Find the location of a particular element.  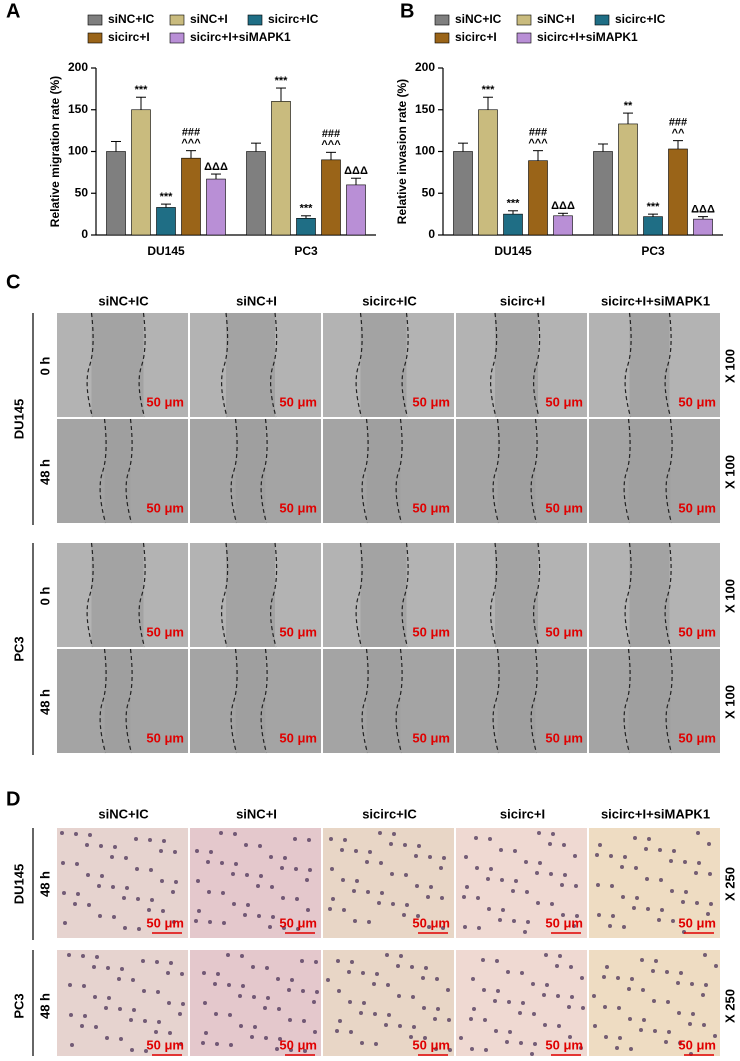

y-tick-label: 100 is located at coordinates (78, 151).